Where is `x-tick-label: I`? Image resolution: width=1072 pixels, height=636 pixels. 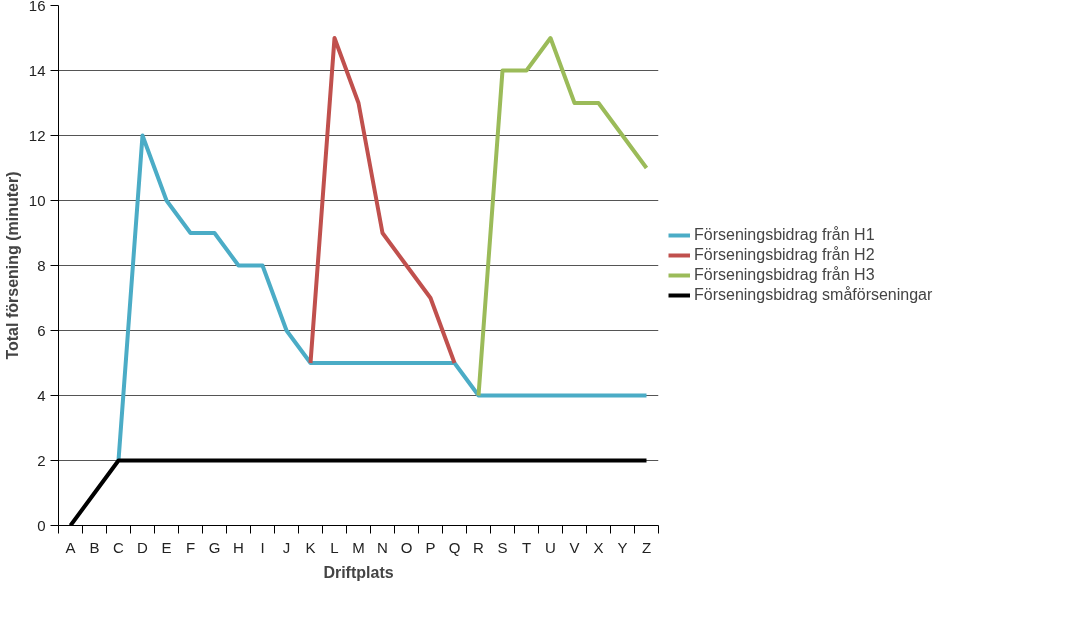
x-tick-label: I is located at coordinates (262, 547).